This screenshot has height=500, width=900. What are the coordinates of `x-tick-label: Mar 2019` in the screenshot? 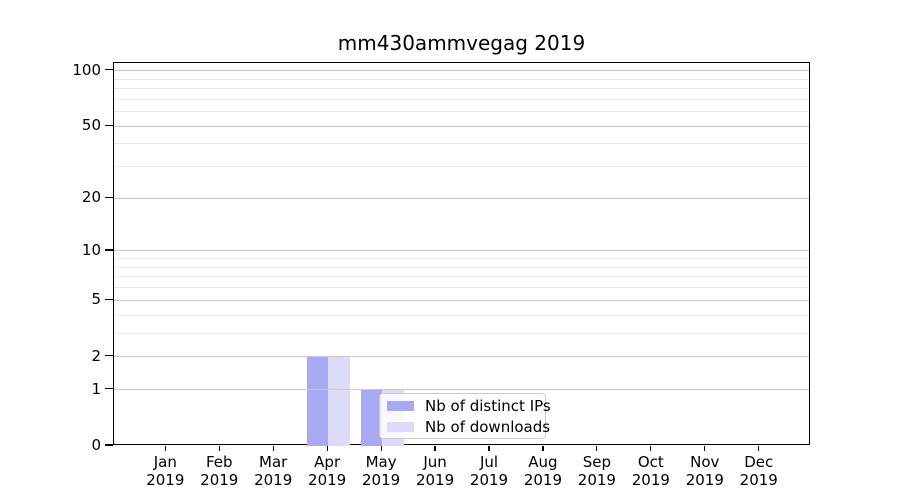 It's located at (273, 471).